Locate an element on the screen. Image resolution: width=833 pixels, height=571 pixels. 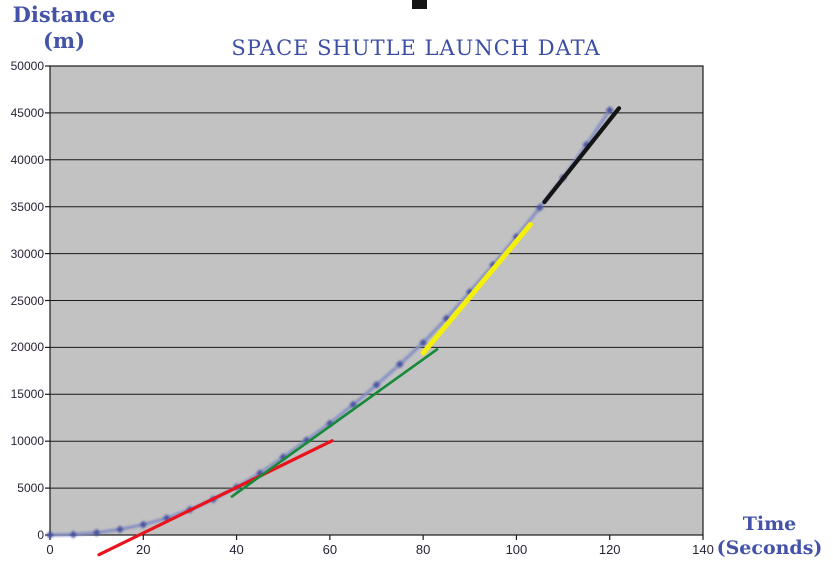
series-tangent-green is located at coordinates (334, 422).